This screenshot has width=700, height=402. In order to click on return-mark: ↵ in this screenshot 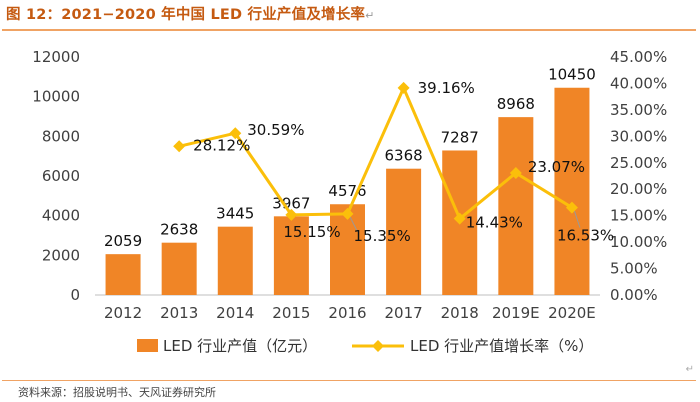, I will do `click(370, 15)`.